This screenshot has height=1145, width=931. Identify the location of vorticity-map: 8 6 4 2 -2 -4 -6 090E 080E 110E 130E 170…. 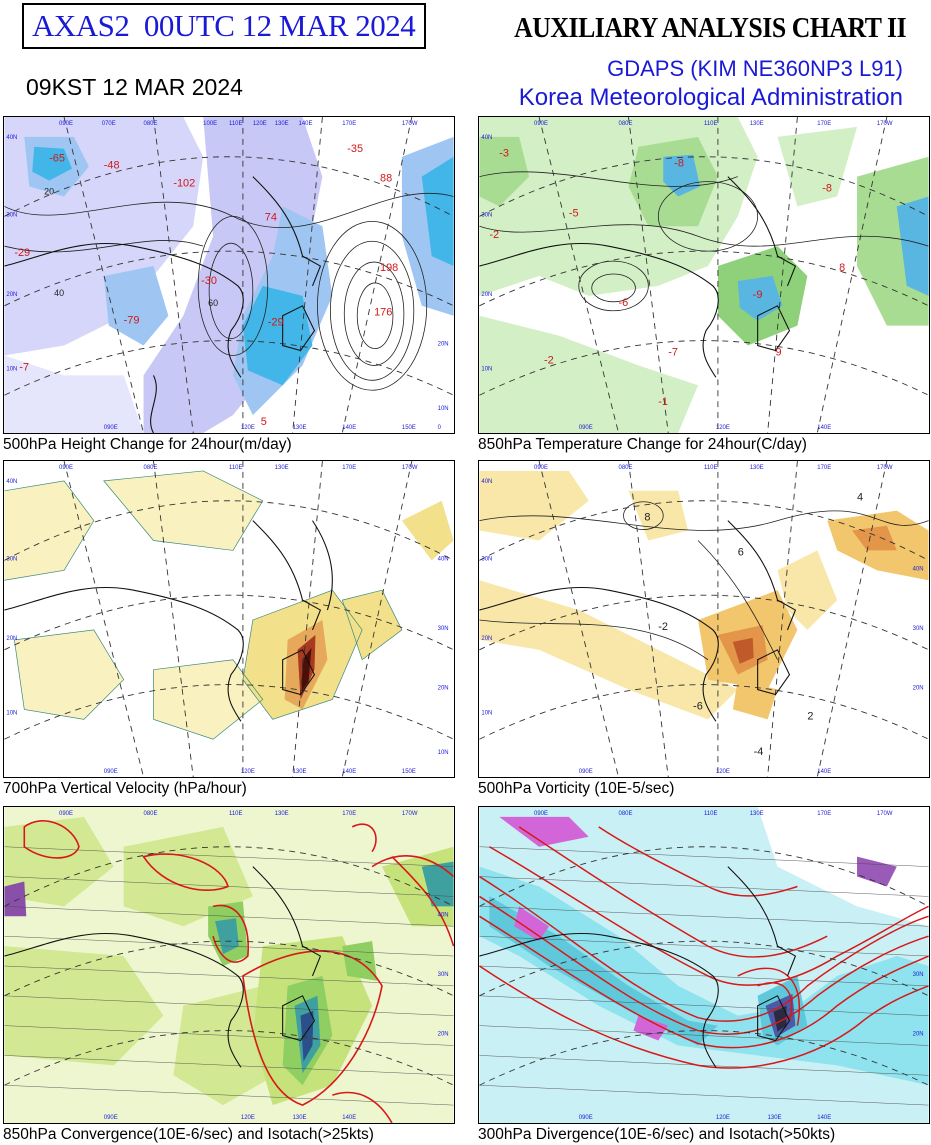
(704, 619).